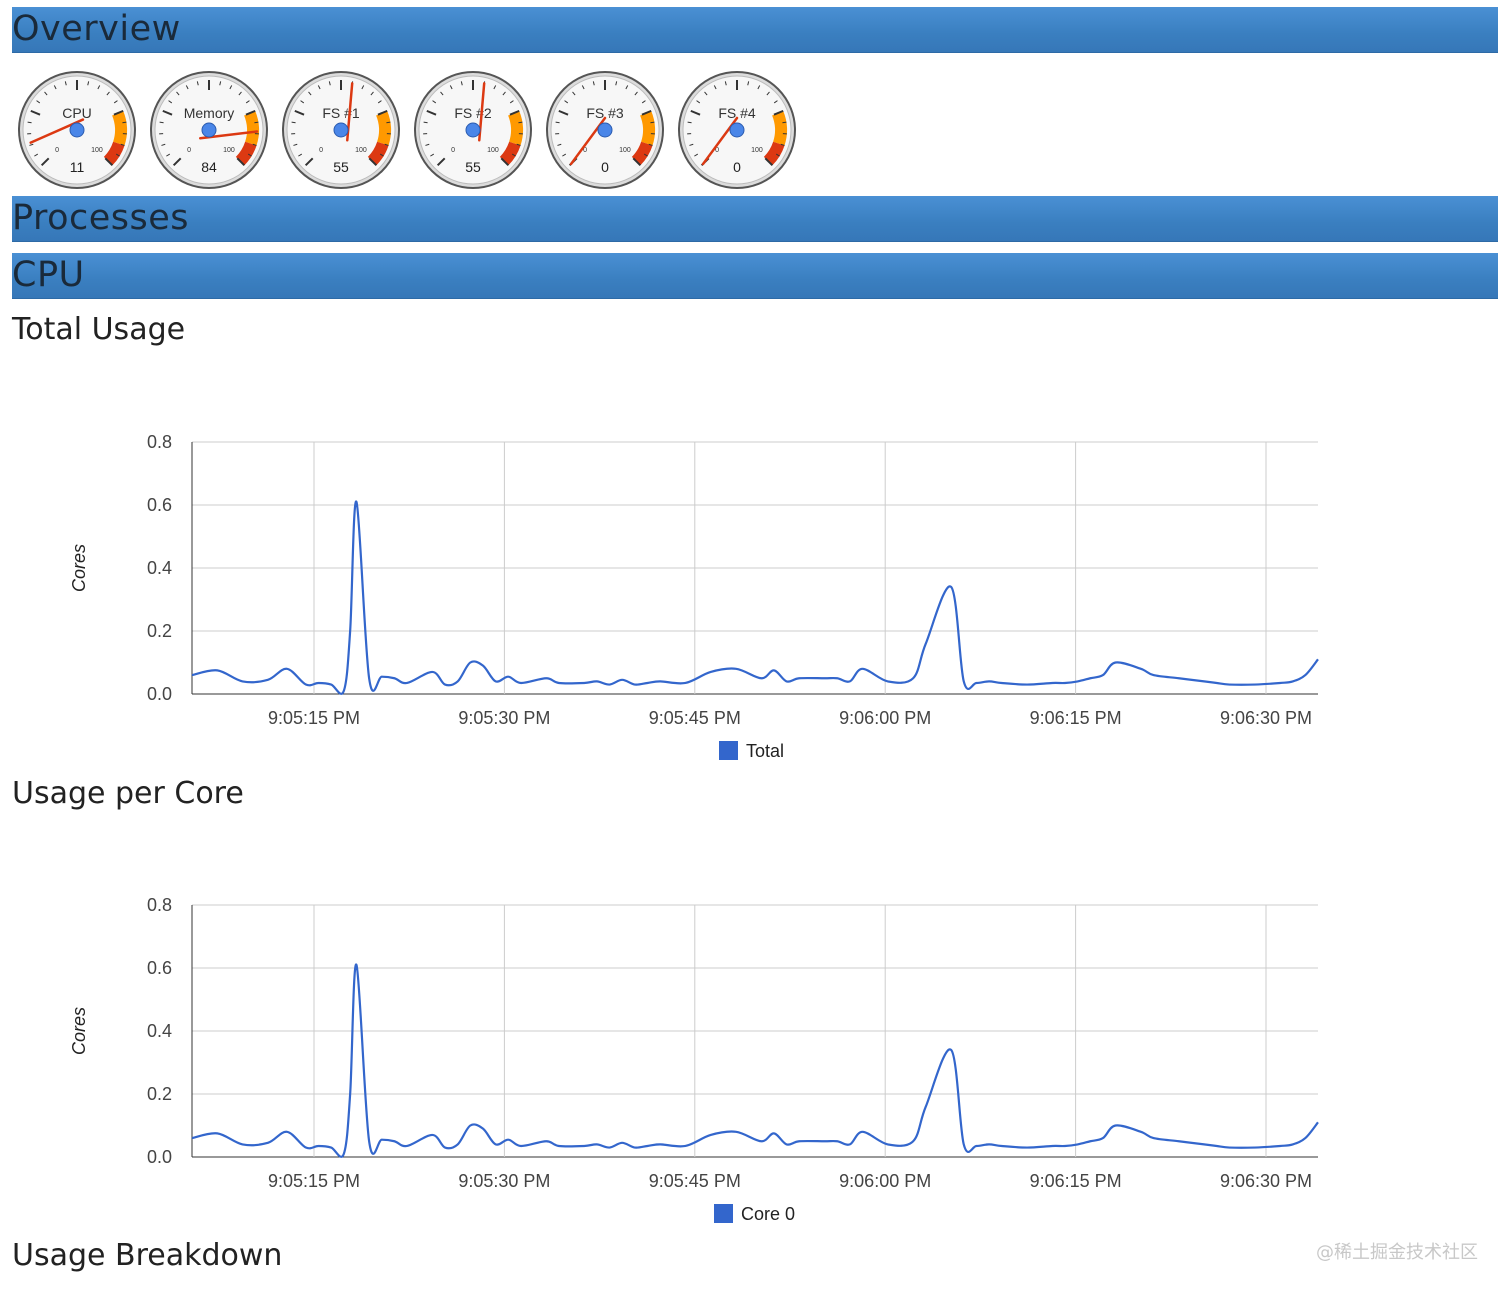 Image resolution: width=1512 pixels, height=1293 pixels. I want to click on series-line, so click(755, 1060).